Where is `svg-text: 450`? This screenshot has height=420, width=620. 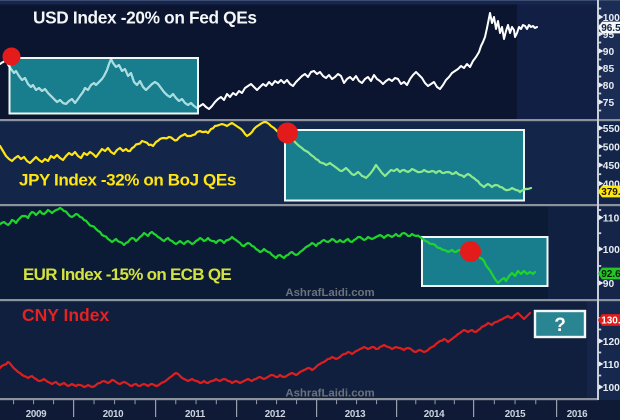
svg-text: 450 is located at coordinates (611, 166).